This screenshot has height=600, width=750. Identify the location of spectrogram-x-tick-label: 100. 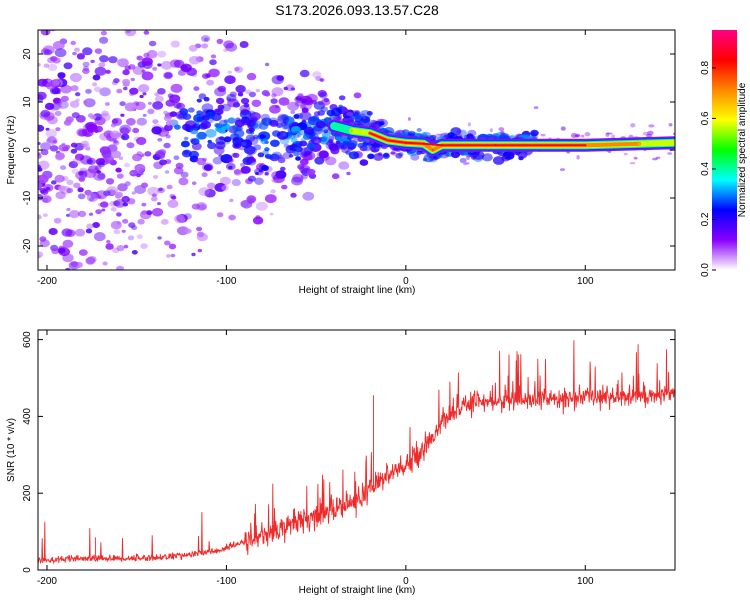
(585, 281).